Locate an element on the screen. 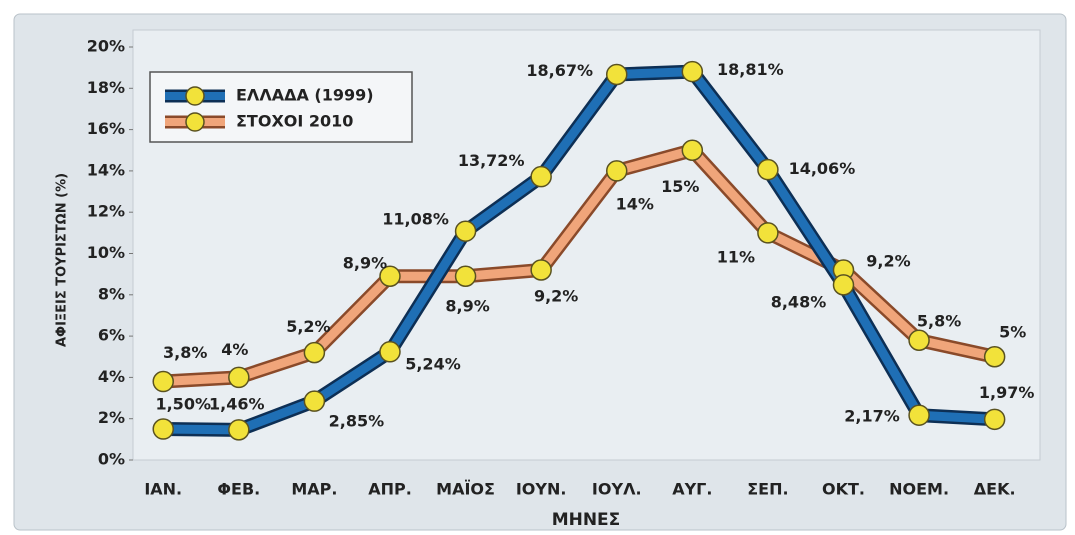 The width and height of the screenshot is (1075, 535). y-tick-label: 4% is located at coordinates (111, 376).